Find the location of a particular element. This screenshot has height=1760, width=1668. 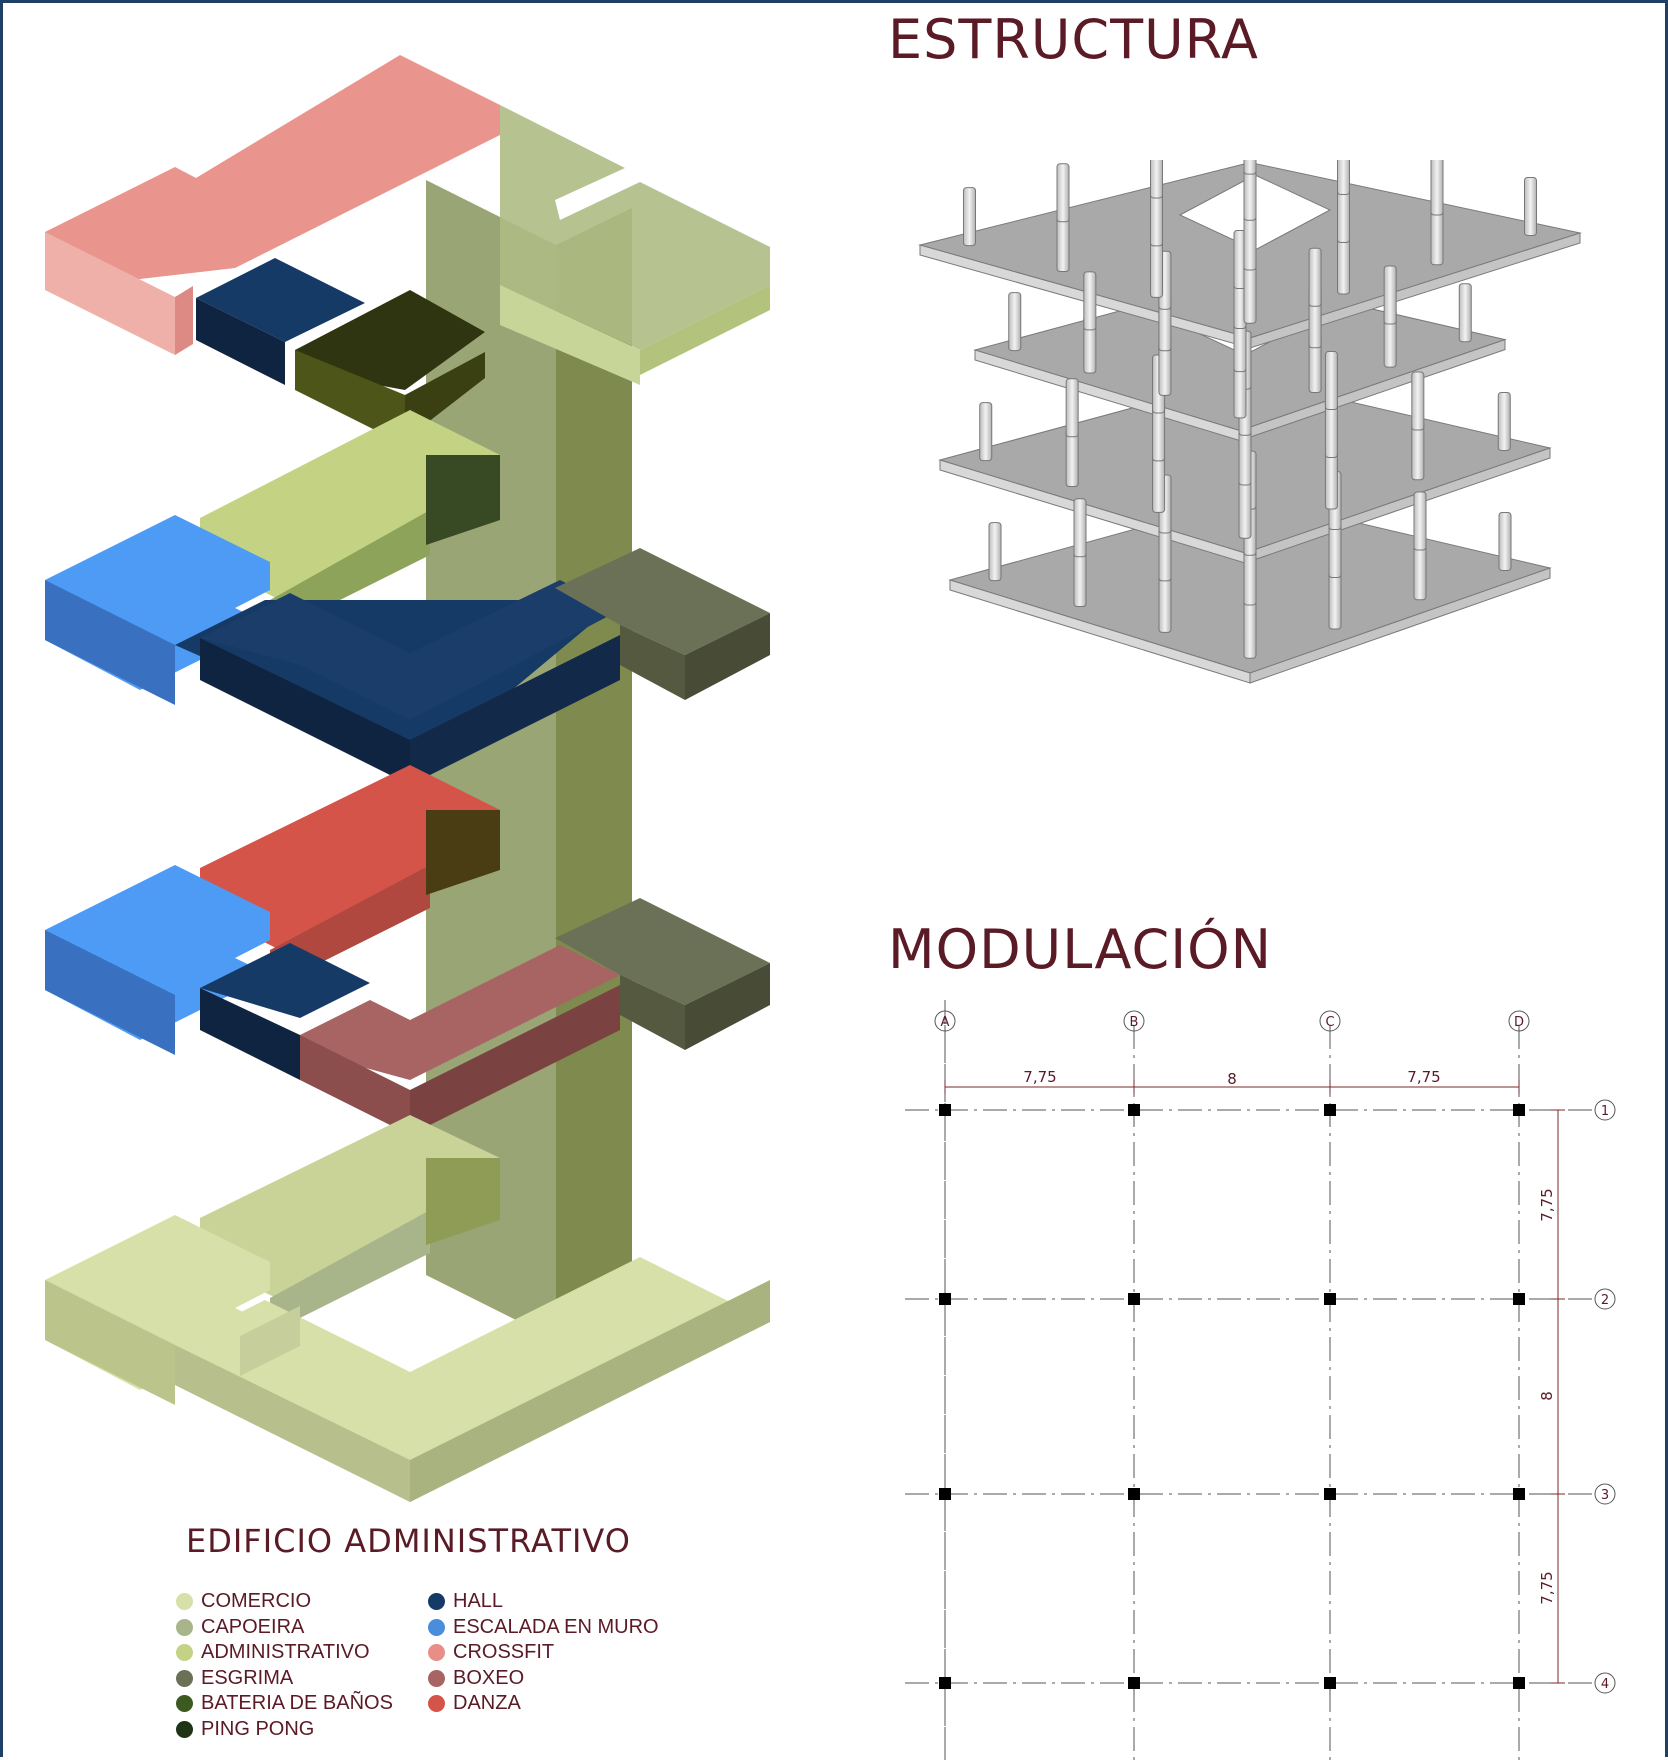

legend-label: ESGRIMA is located at coordinates (247, 1677).